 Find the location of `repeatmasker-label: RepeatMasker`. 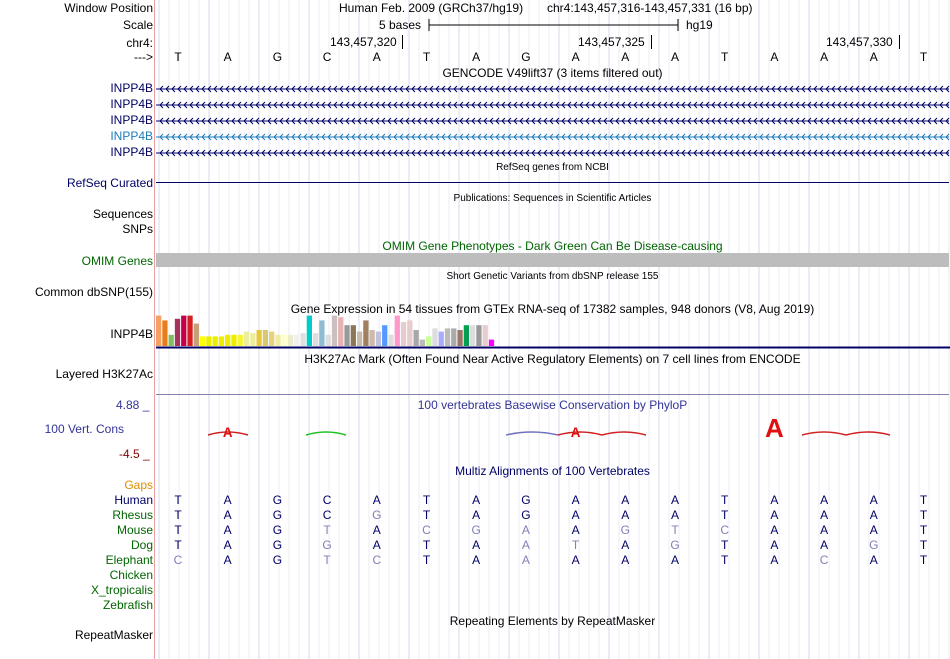

repeatmasker-label: RepeatMasker is located at coordinates (113, 635).